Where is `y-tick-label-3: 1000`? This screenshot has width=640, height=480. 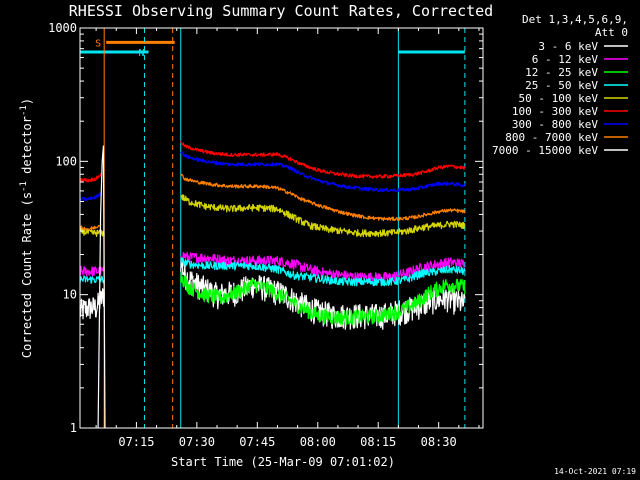 y-tick-label-3: 1000 is located at coordinates (62, 28).